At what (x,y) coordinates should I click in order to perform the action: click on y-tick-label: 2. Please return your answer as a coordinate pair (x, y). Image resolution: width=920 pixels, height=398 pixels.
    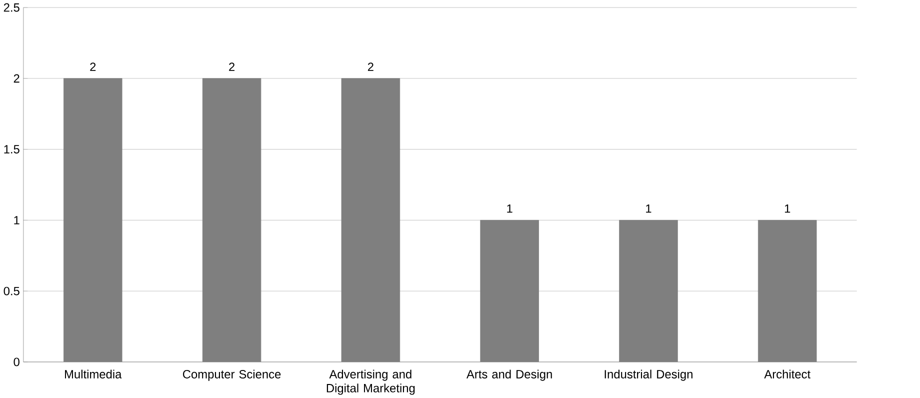
    Looking at the image, I should click on (17, 78).